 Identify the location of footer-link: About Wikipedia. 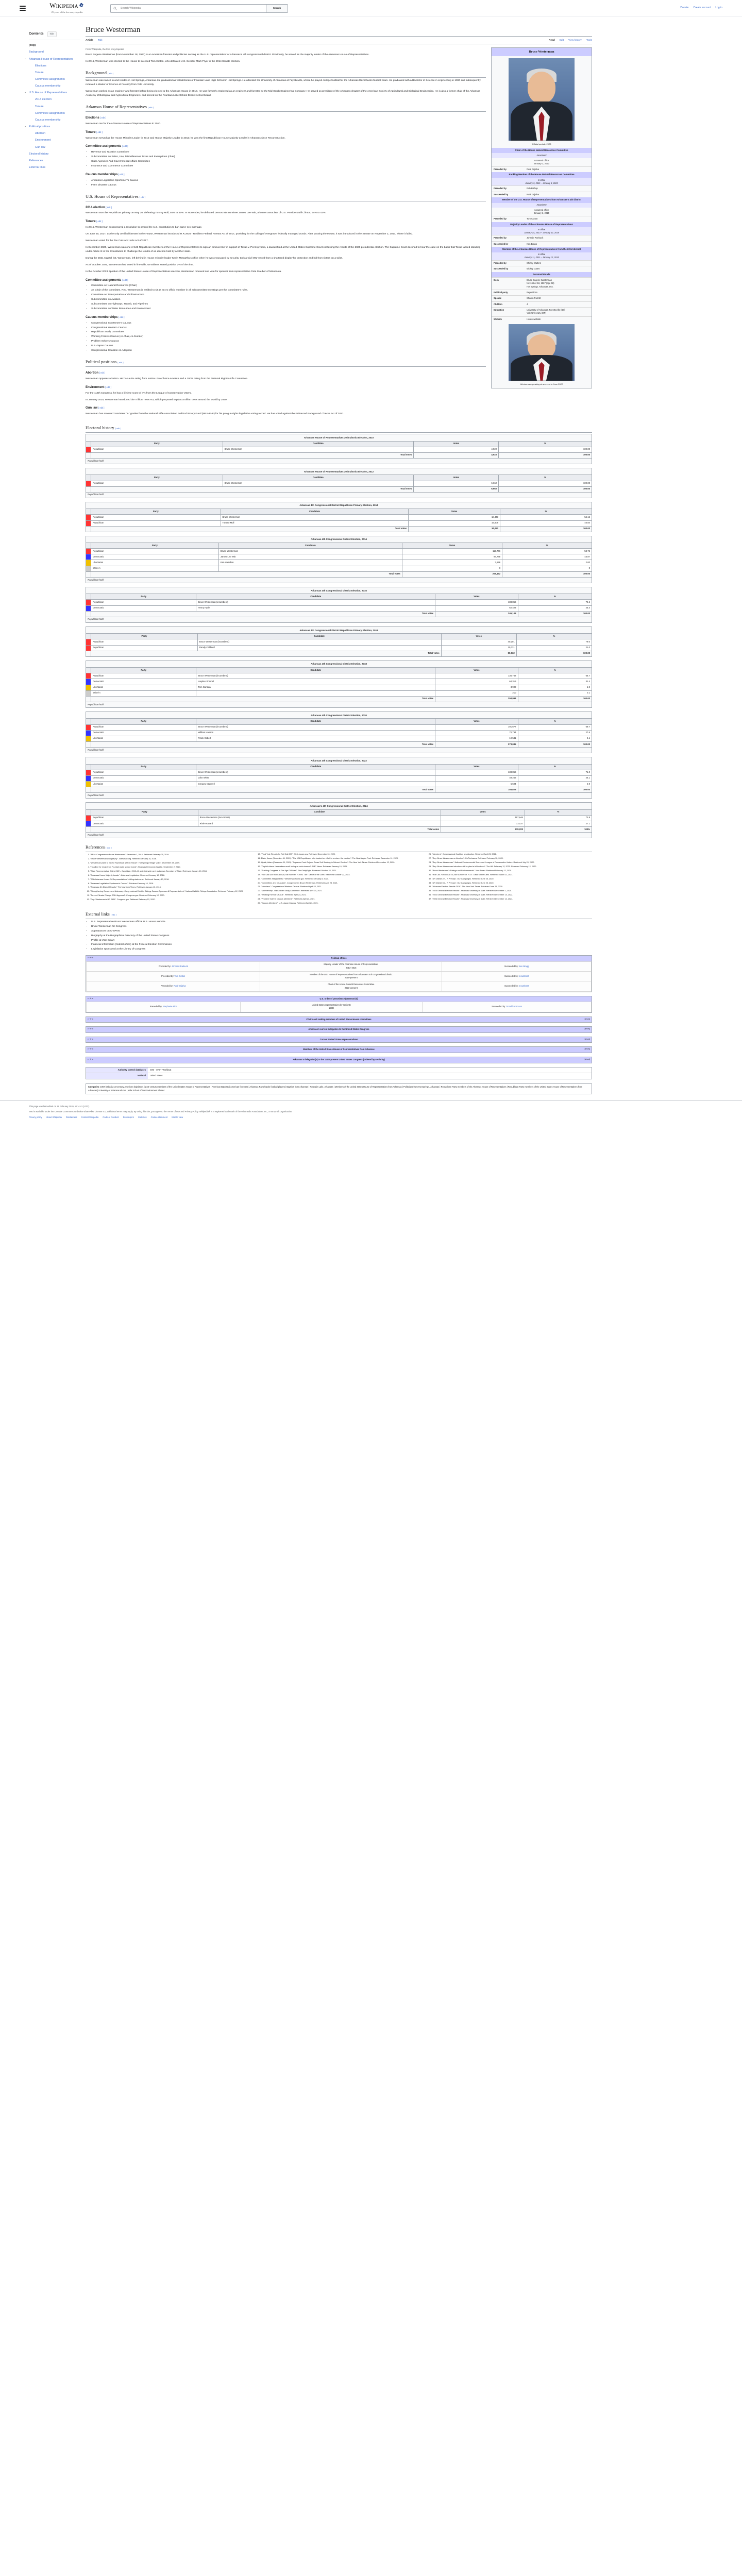
(54, 1117).